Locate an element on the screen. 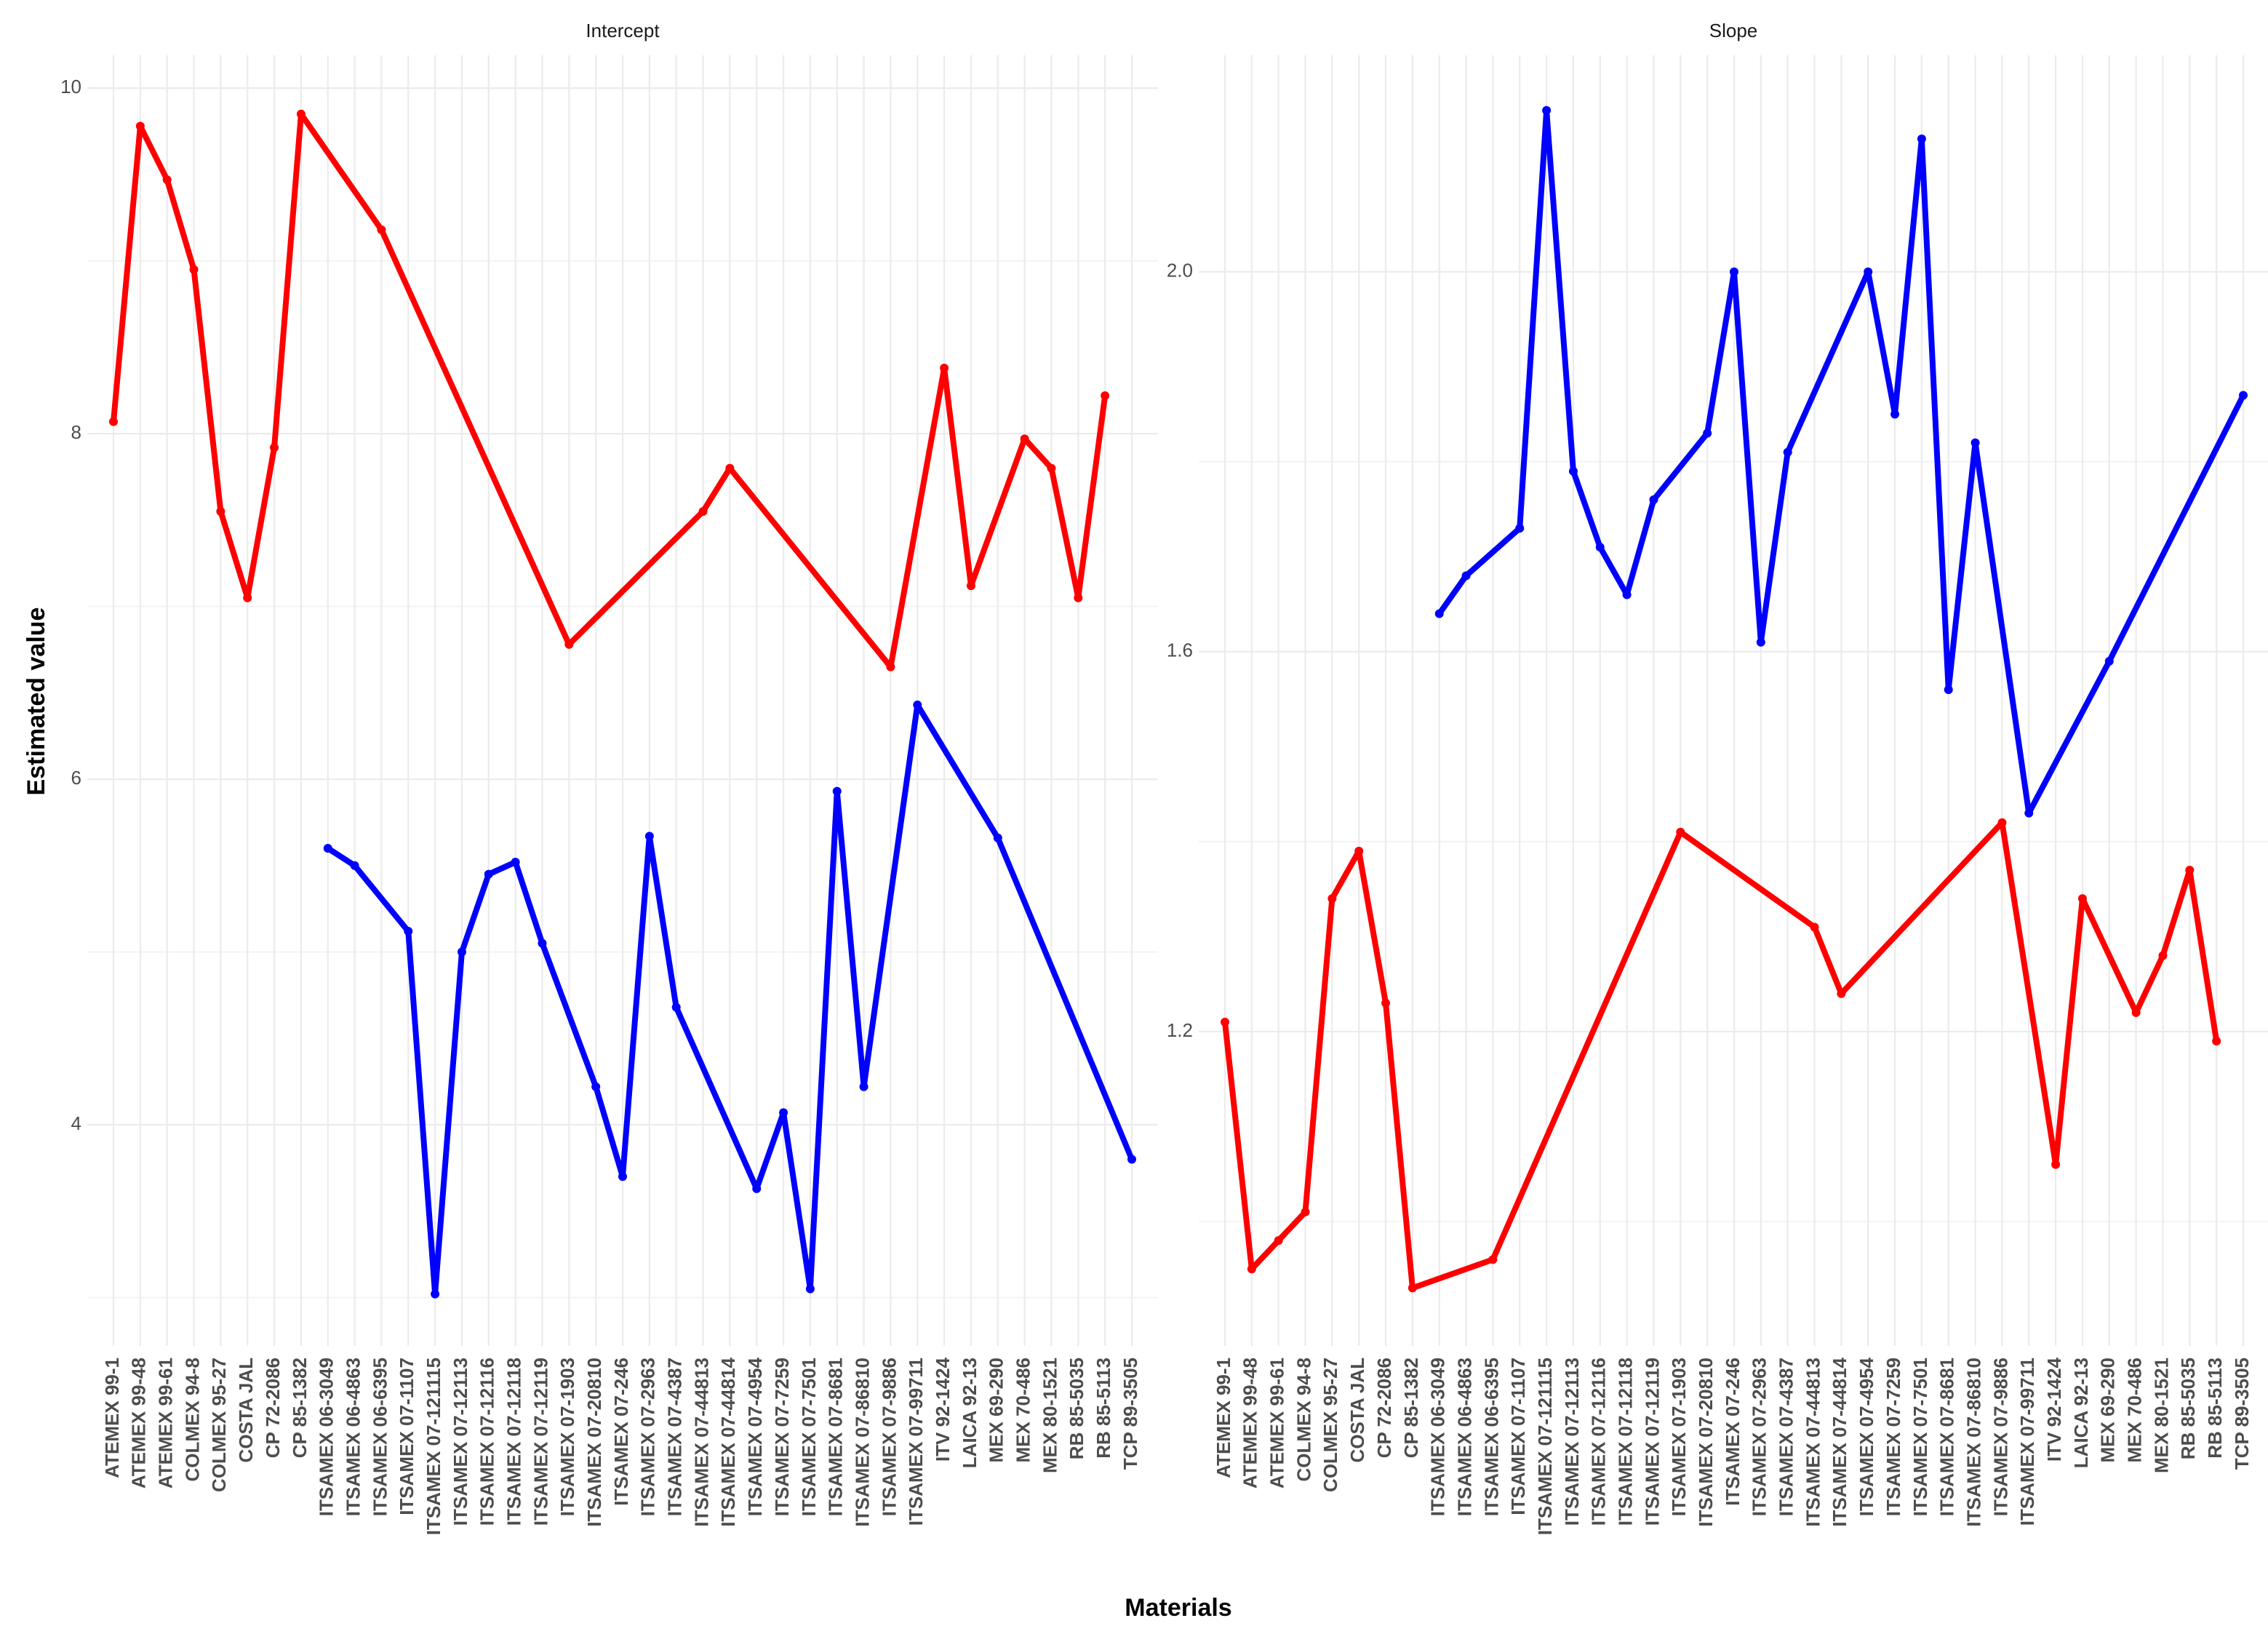 This screenshot has width=2268, height=1634. panel-title: Intercept is located at coordinates (623, 30).